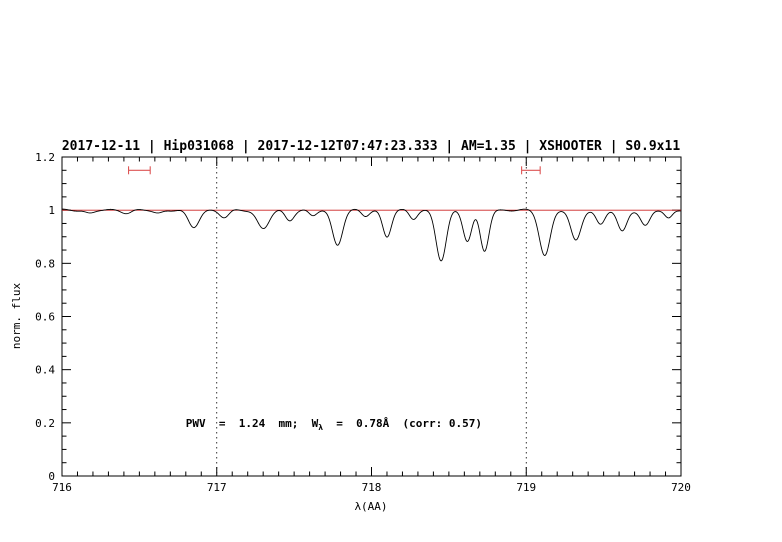 This screenshot has height=542, width=782. What do you see at coordinates (45, 263) in the screenshot?
I see `y-tick-label: 0.8` at bounding box center [45, 263].